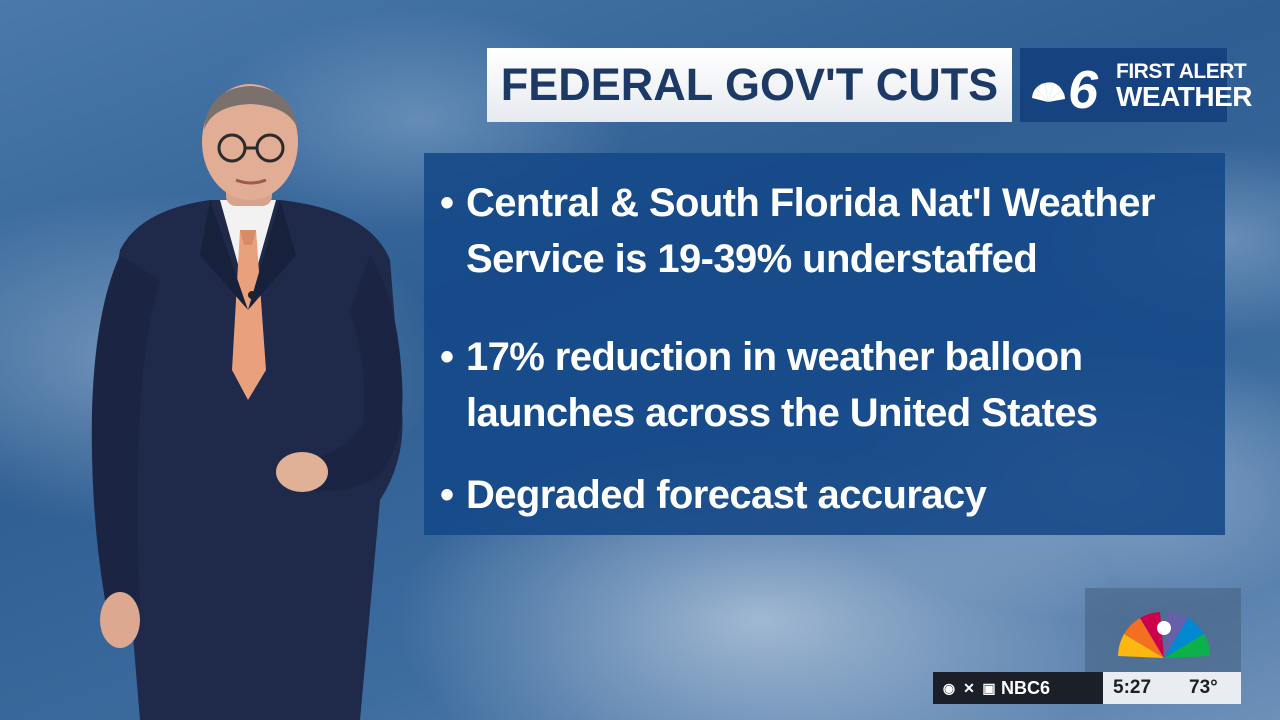 The image size is (1280, 720). I want to click on social-handles: ◉ ✕ ▣ NBC6, so click(995, 688).